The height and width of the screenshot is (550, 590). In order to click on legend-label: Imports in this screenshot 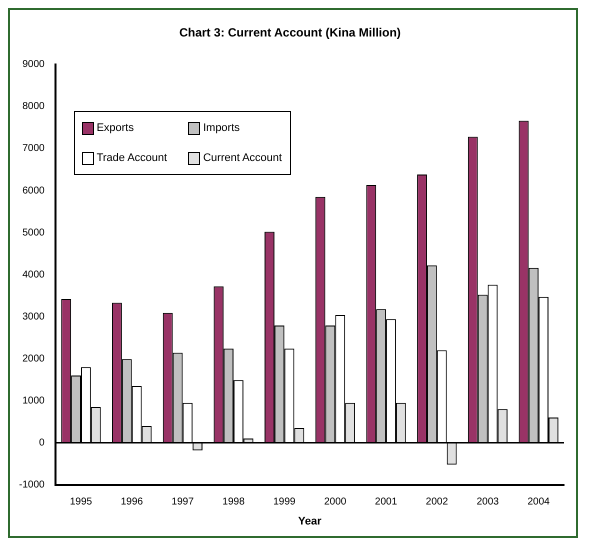, I will do `click(221, 128)`.